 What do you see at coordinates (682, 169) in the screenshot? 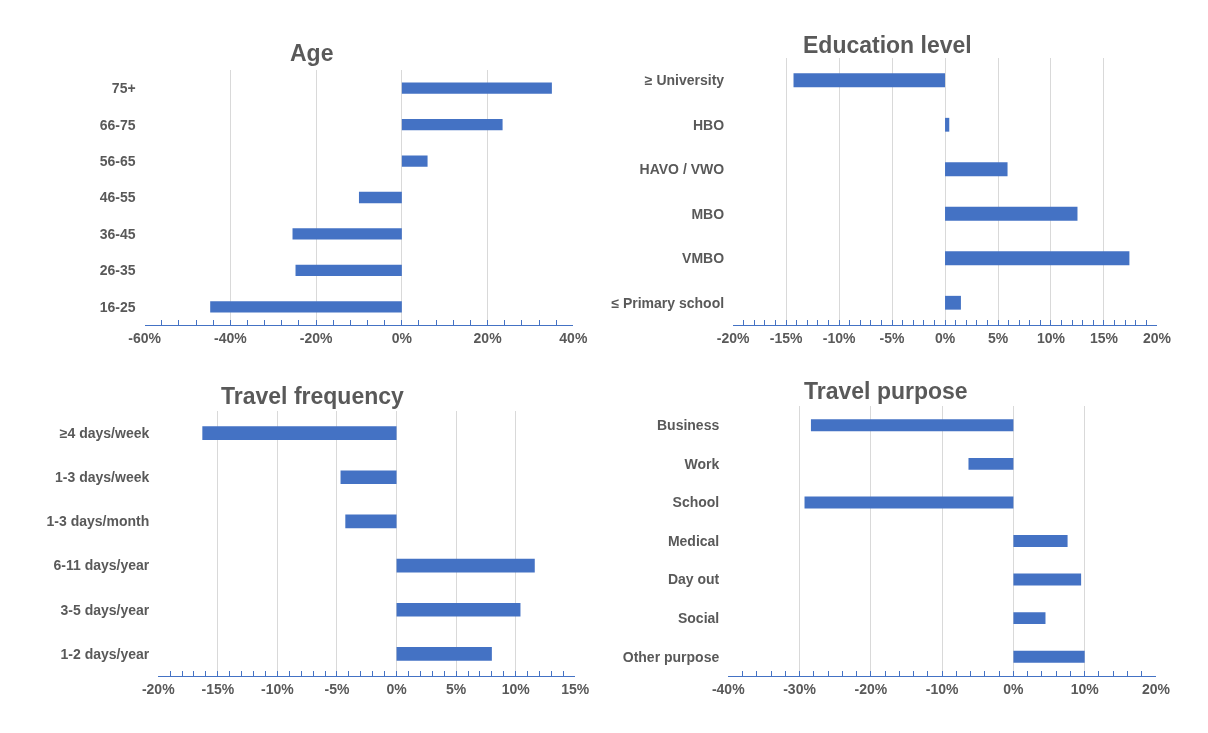
I see `y-tick-label: HAVO / VWO` at bounding box center [682, 169].